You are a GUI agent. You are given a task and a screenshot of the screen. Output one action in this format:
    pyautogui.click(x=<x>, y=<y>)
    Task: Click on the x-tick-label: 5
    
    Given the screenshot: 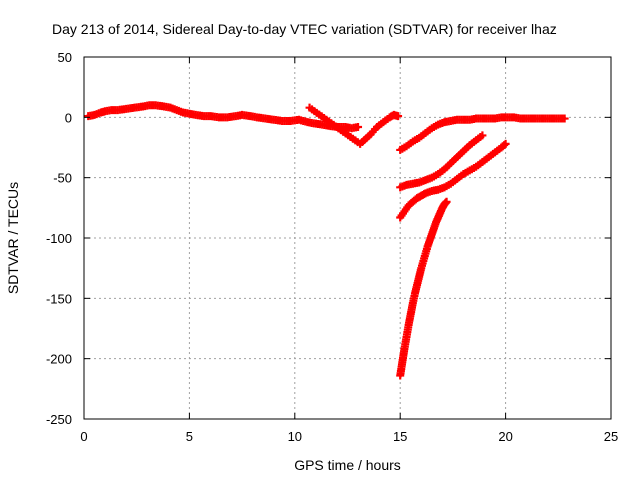 What is the action you would take?
    pyautogui.click(x=189, y=436)
    